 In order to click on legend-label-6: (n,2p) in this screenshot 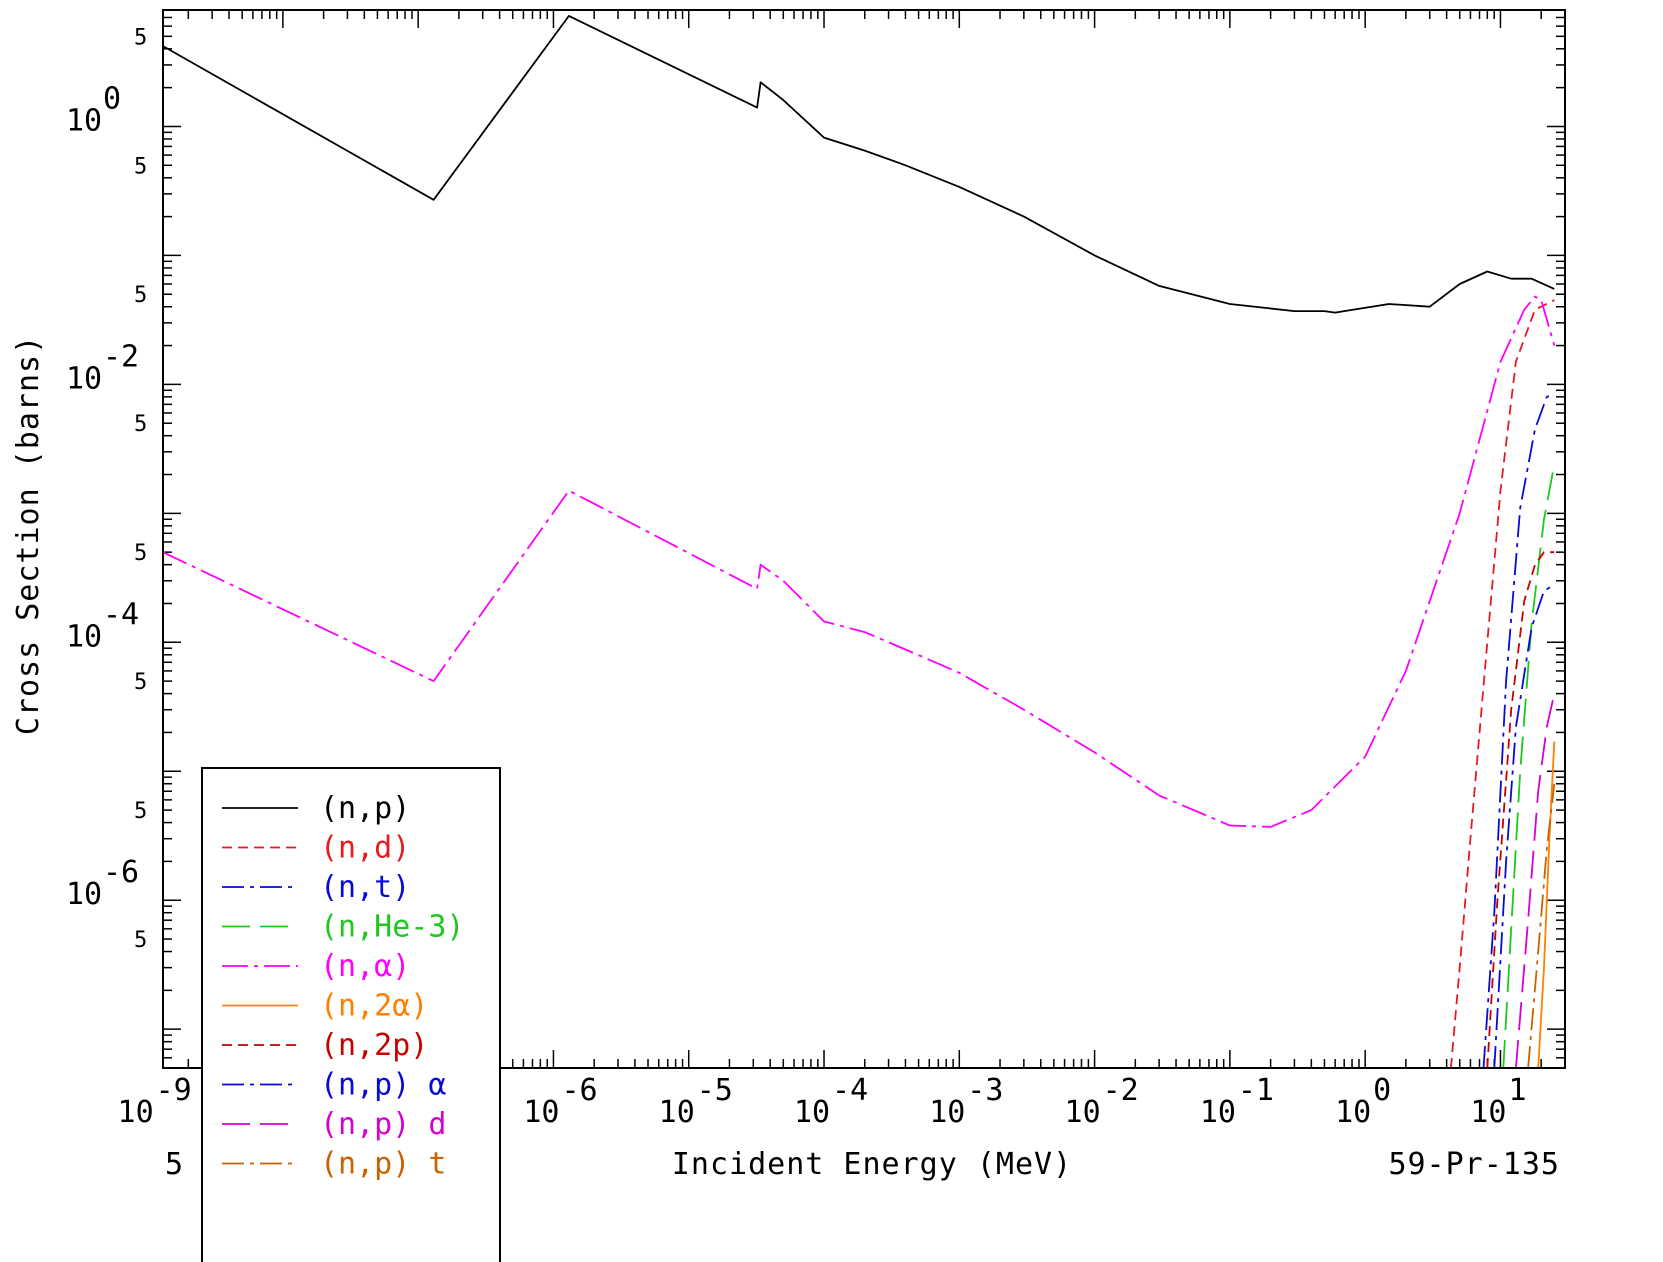, I will do `click(374, 1045)`.